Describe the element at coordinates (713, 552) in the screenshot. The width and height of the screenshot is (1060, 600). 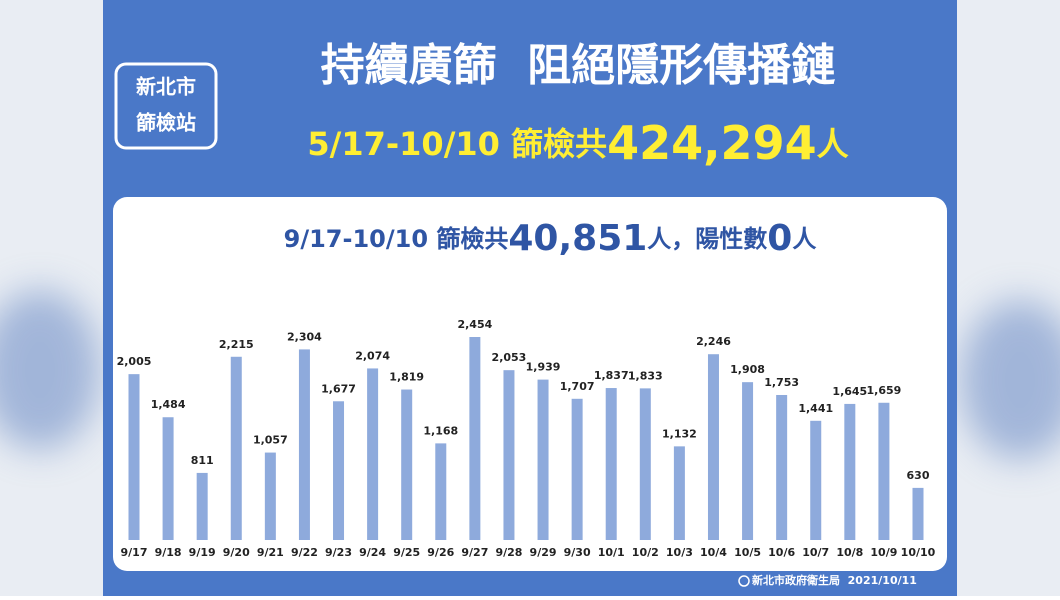
I see `x-tick-label: 10/4` at that location.